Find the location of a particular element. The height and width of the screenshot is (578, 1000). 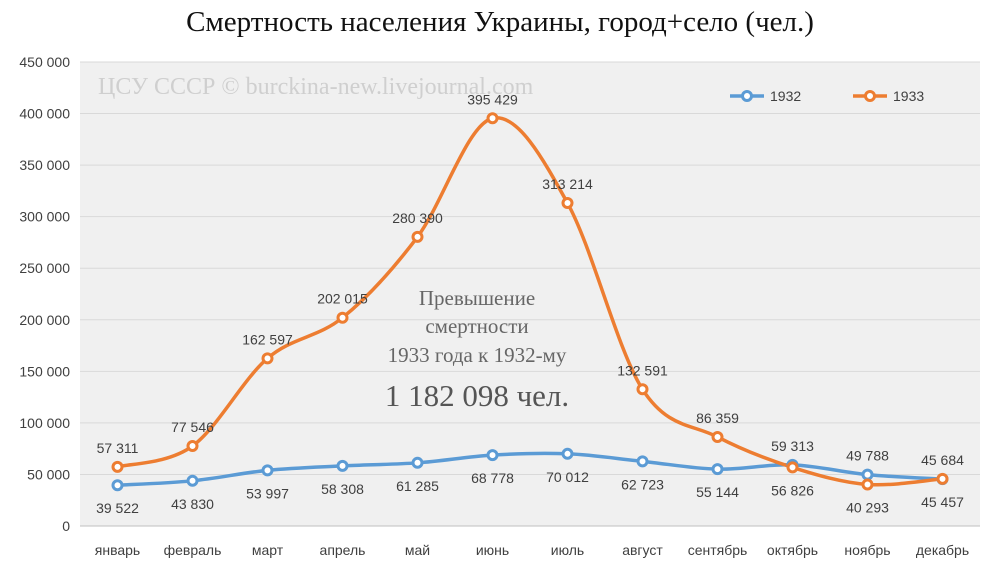

data-label-1933: 45 684 is located at coordinates (942, 460).